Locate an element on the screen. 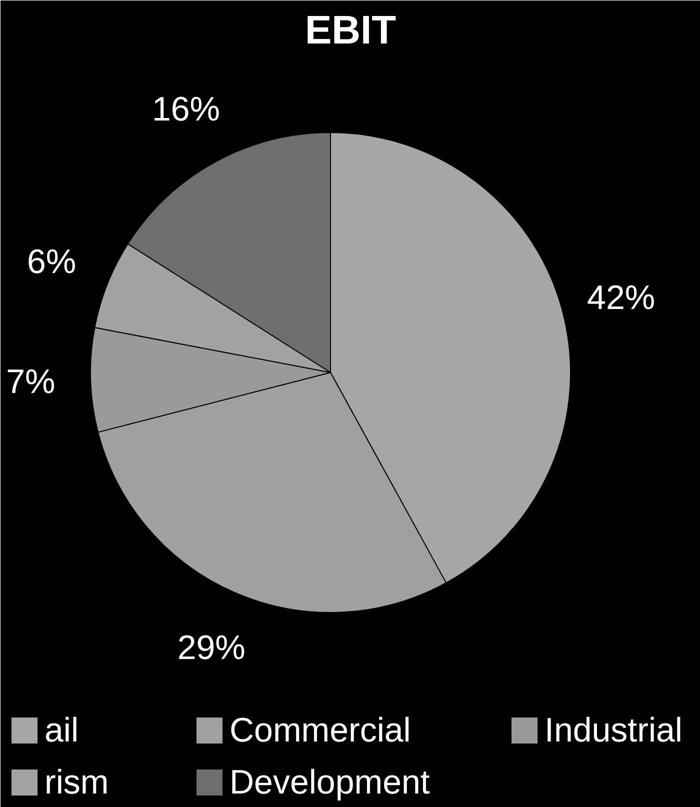 The width and height of the screenshot is (700, 807). legend-label: Industrial is located at coordinates (613, 731).